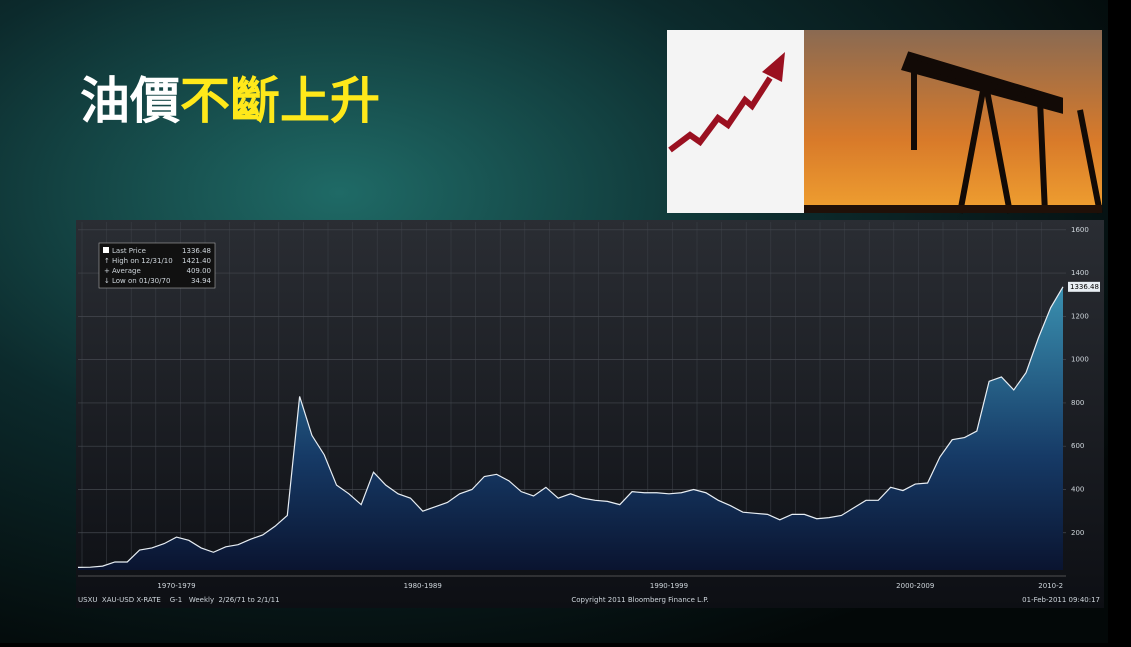 This screenshot has width=1131, height=647. Describe the element at coordinates (1080, 230) in the screenshot. I see `y-tick-label: 1600` at that location.